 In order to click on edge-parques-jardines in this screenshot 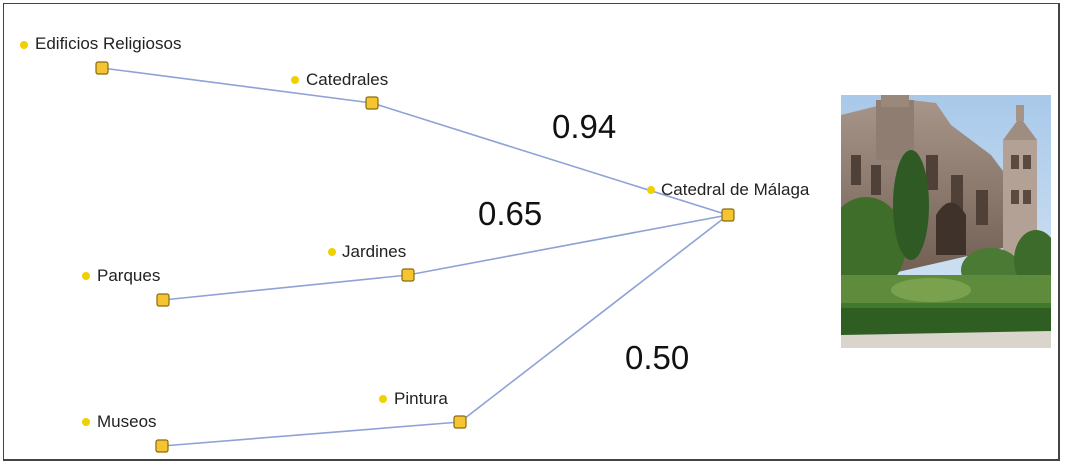, I will do `click(285, 287)`.